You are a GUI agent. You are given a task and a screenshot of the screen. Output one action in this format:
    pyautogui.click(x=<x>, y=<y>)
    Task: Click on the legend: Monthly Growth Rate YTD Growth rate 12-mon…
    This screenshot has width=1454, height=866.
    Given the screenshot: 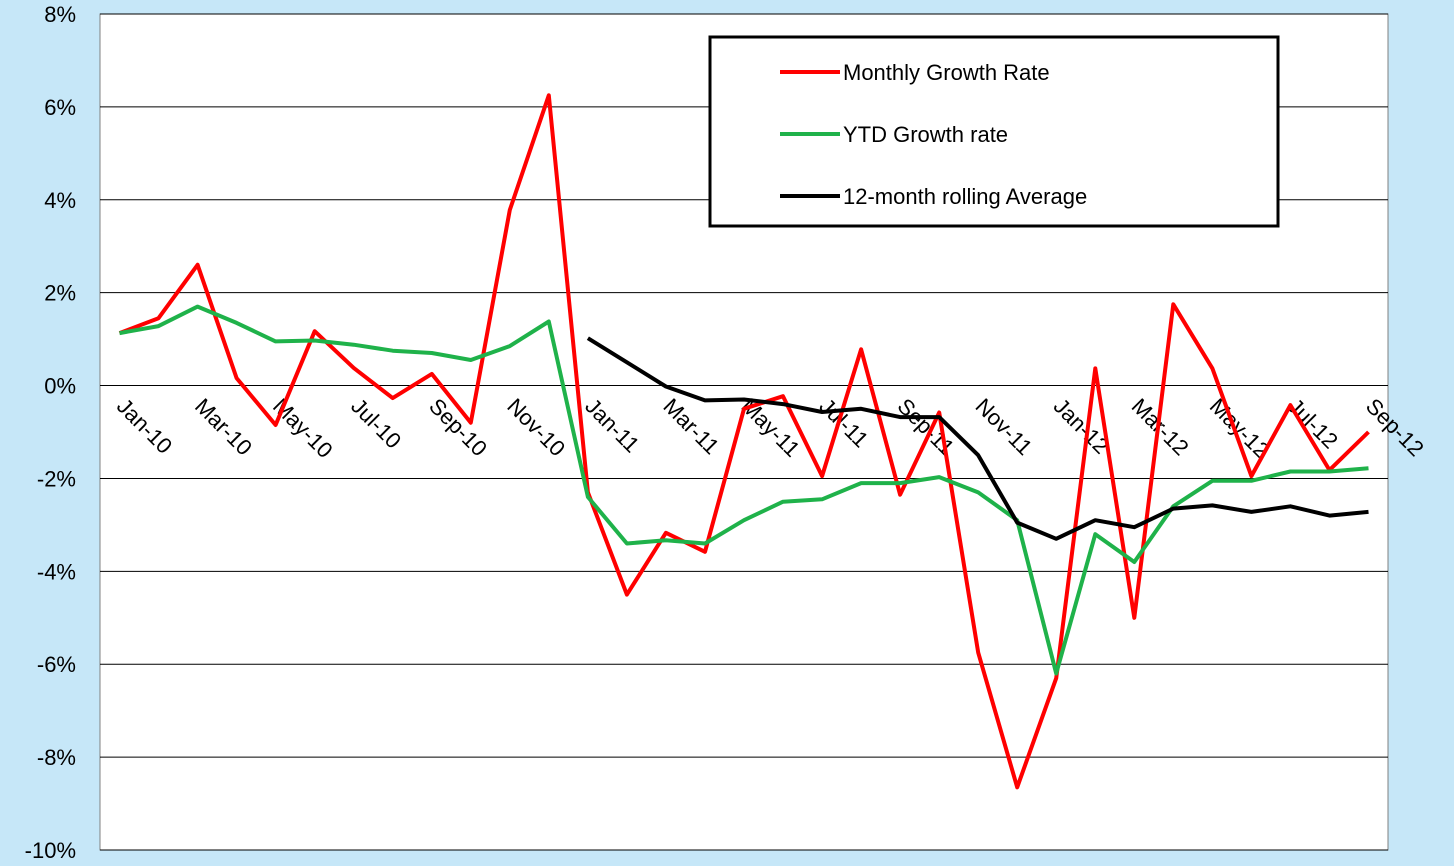 What is the action you would take?
    pyautogui.click(x=994, y=131)
    